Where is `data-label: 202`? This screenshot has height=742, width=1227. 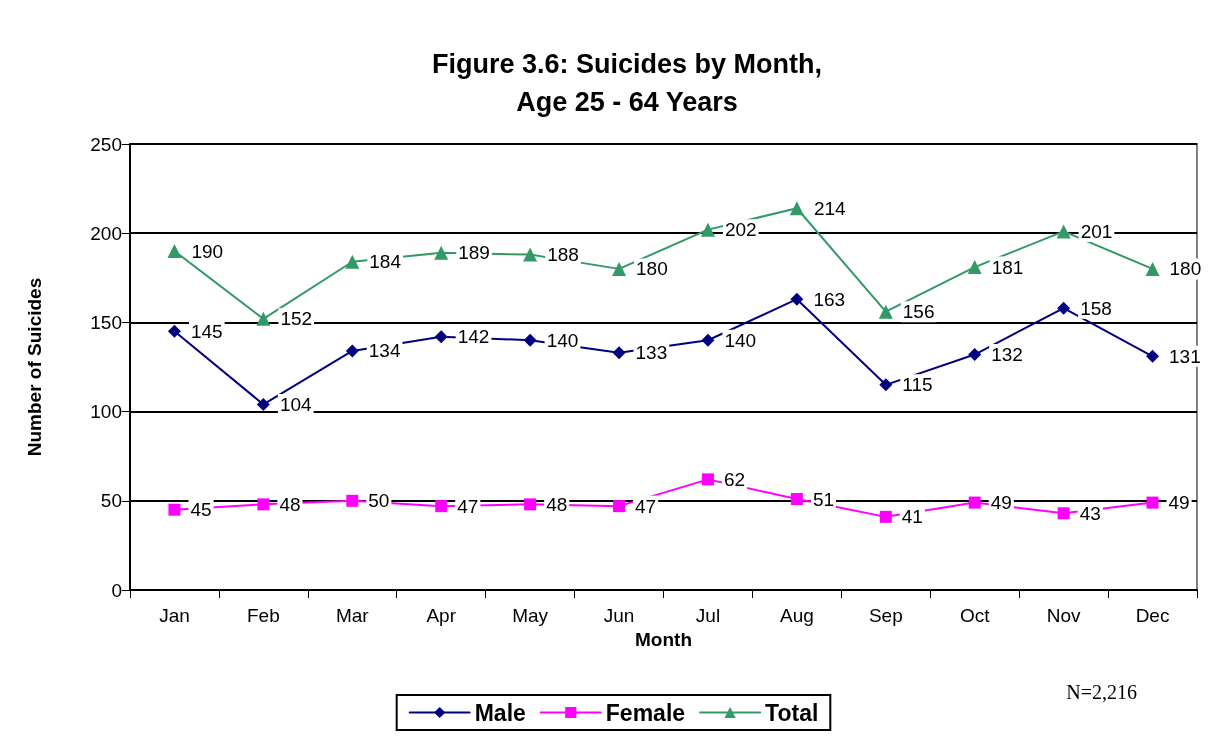
data-label: 202 is located at coordinates (740, 230).